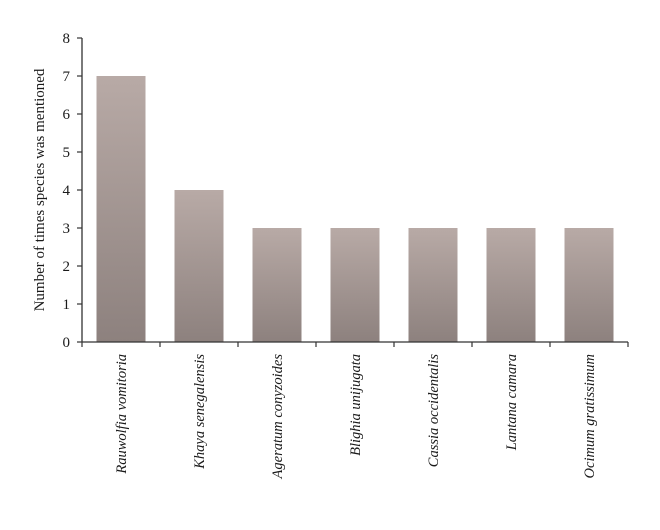 The height and width of the screenshot is (530, 660). What do you see at coordinates (200, 412) in the screenshot?
I see `x-category-label: Khaya senegalensis` at bounding box center [200, 412].